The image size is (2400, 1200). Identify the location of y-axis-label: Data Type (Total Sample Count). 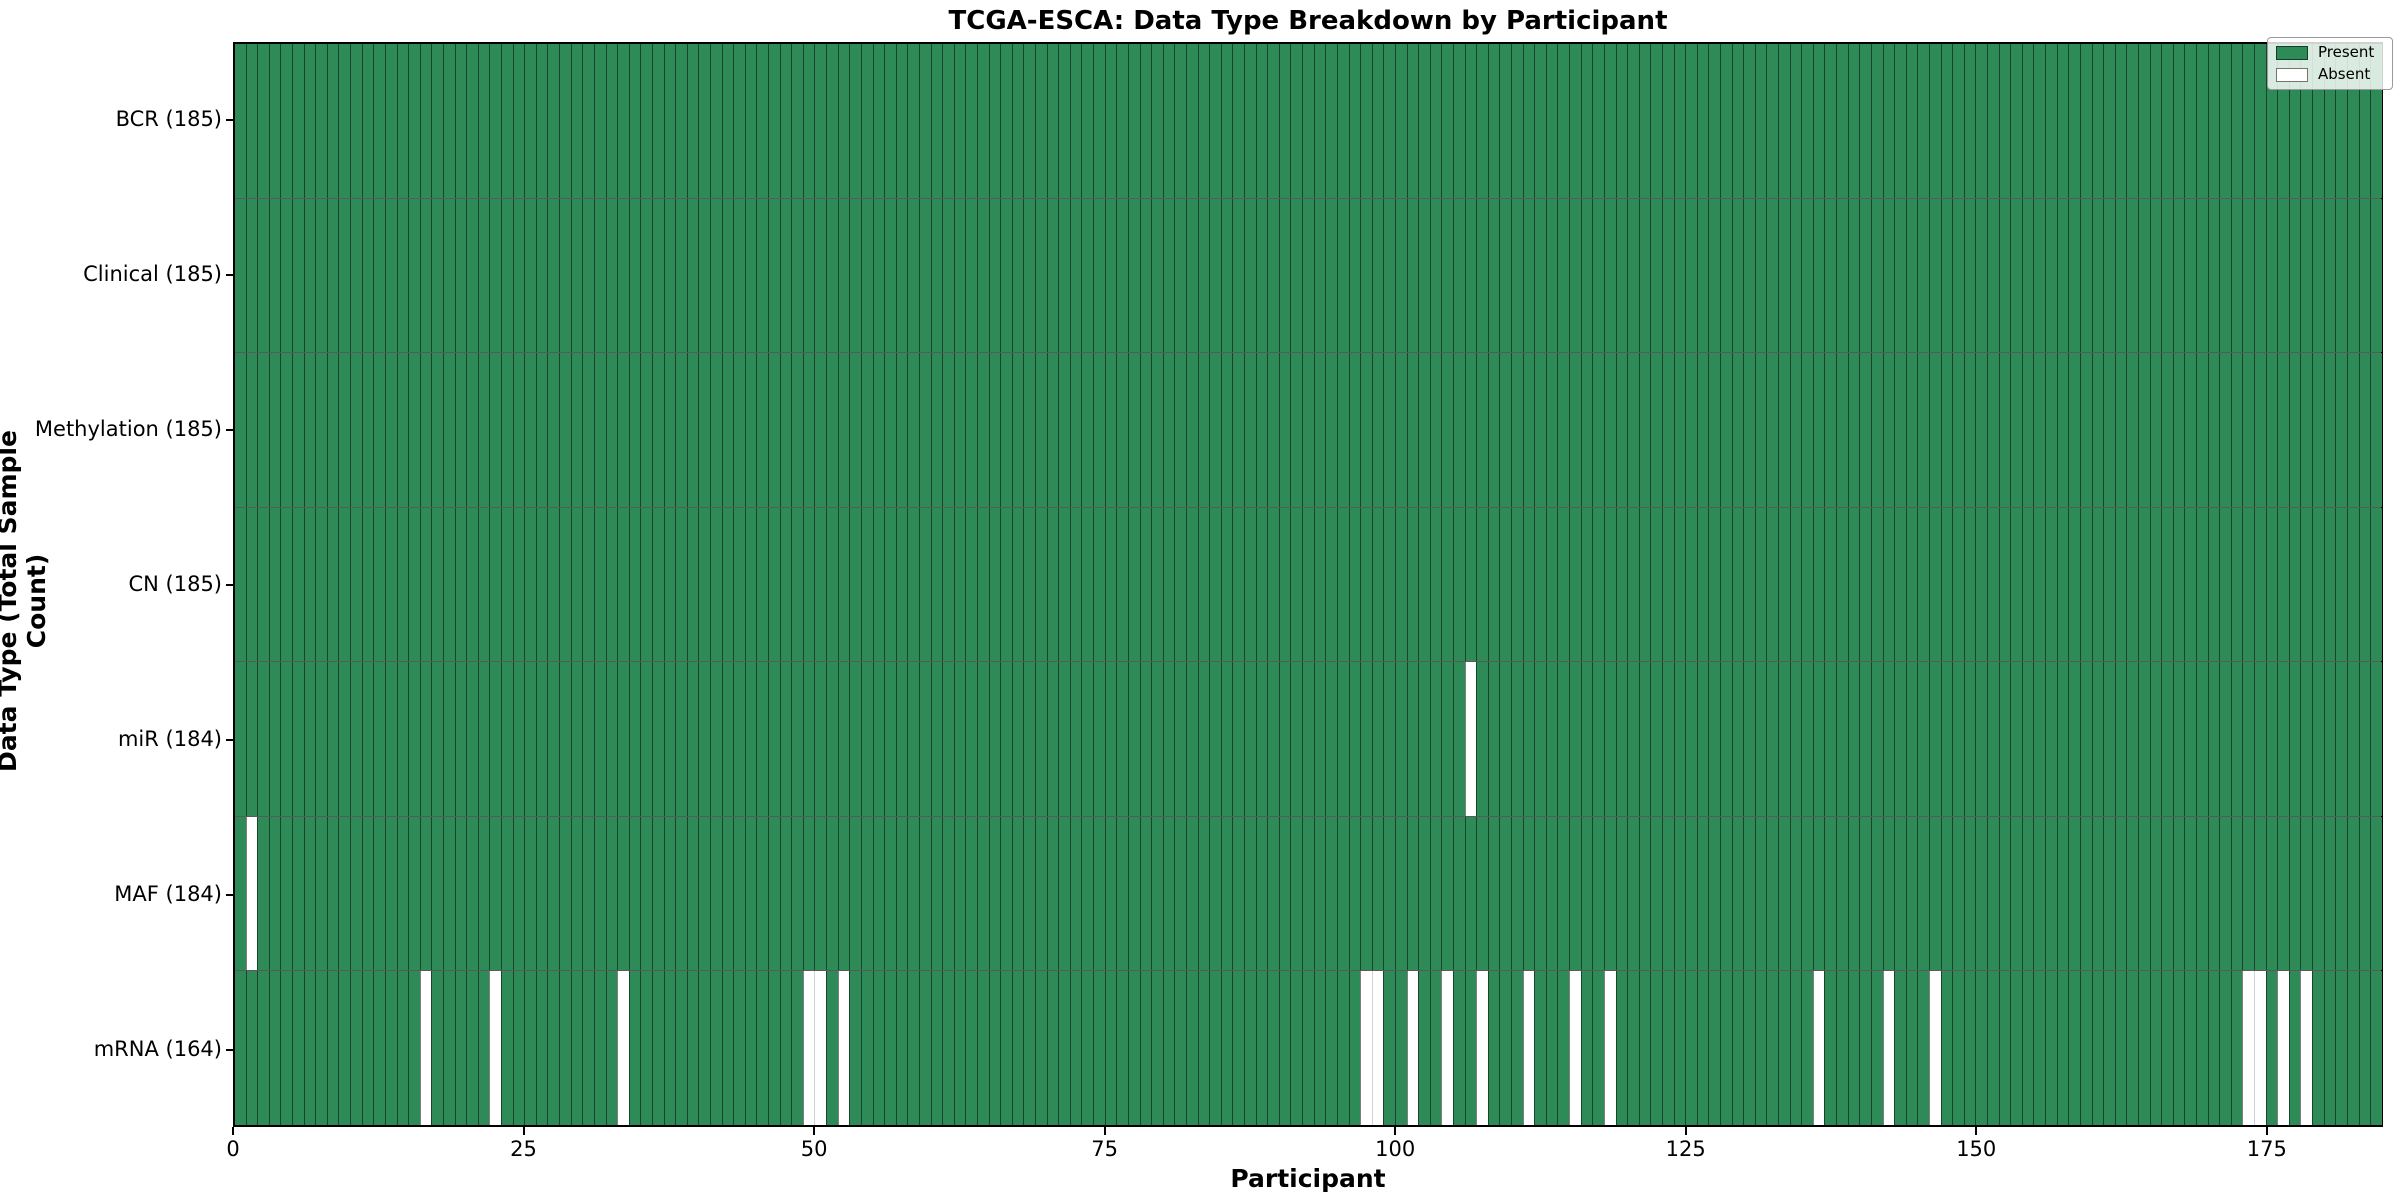
(25, 601).